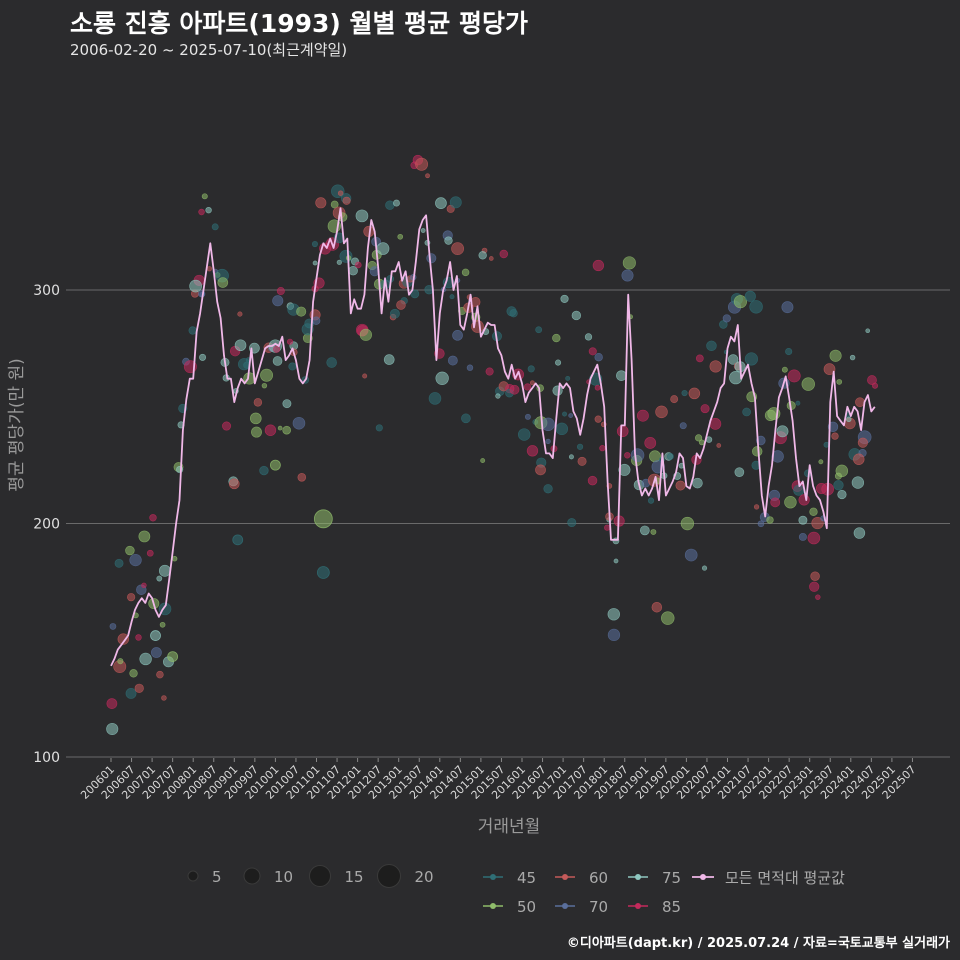 This screenshot has width=960, height=960. What do you see at coordinates (671, 878) in the screenshot?
I see `area-legend-label: 75` at bounding box center [671, 878].